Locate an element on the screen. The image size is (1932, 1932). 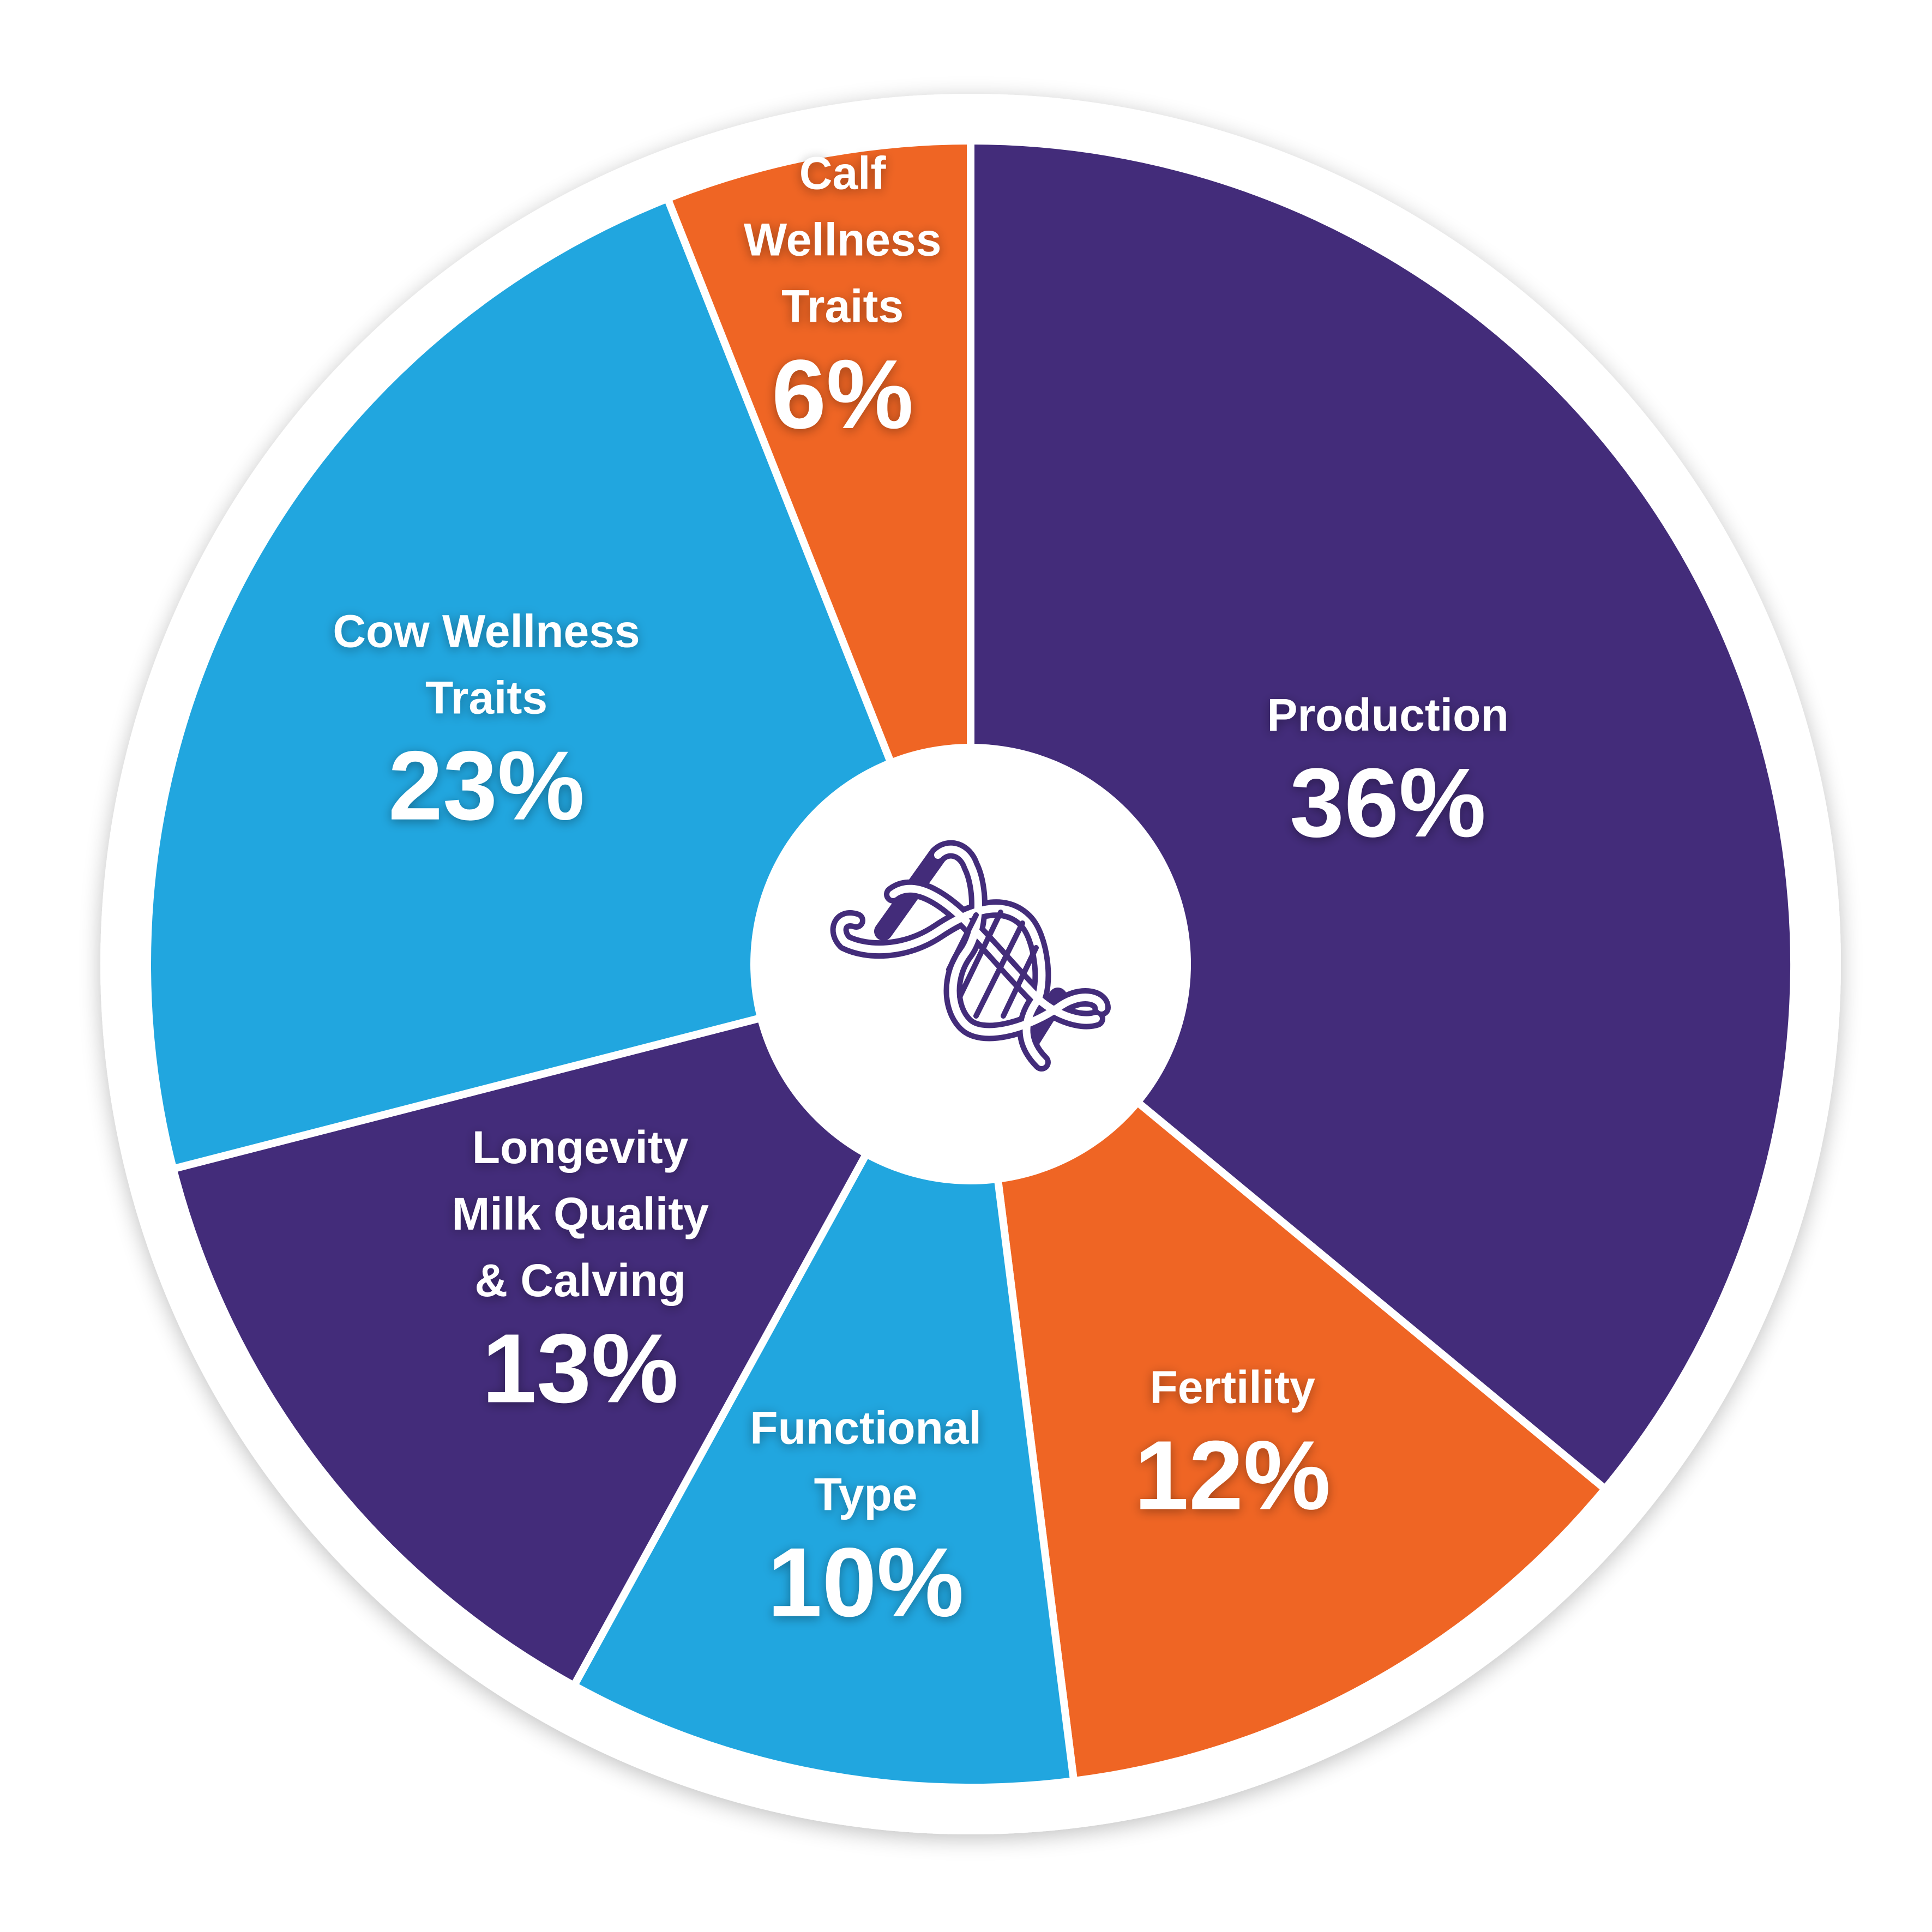
slice-label-group-6: Calf Wellness Traits 6% is located at coordinates (843, 298).